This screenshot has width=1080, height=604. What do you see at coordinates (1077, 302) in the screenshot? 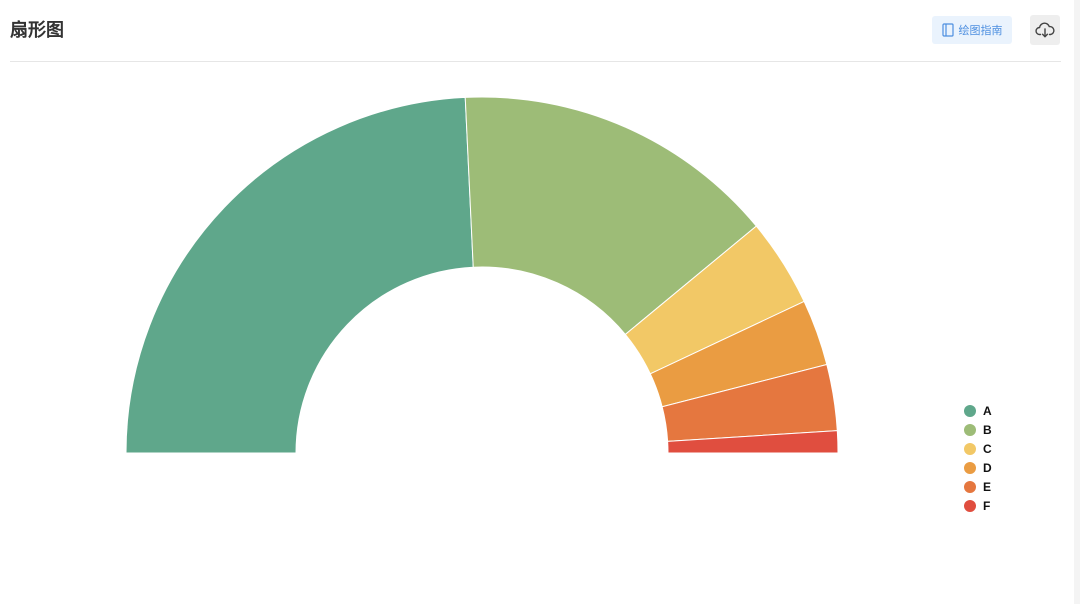
I see `scrollbar-track` at bounding box center [1077, 302].